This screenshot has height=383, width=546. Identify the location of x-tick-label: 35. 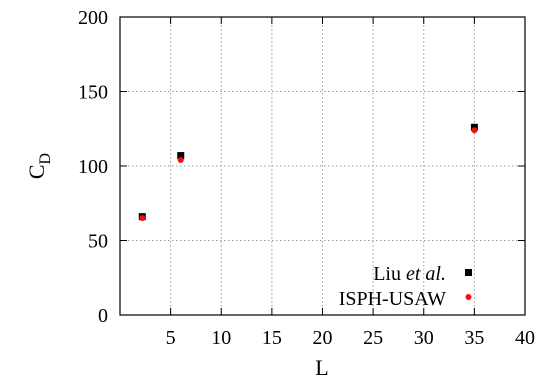
(474, 338).